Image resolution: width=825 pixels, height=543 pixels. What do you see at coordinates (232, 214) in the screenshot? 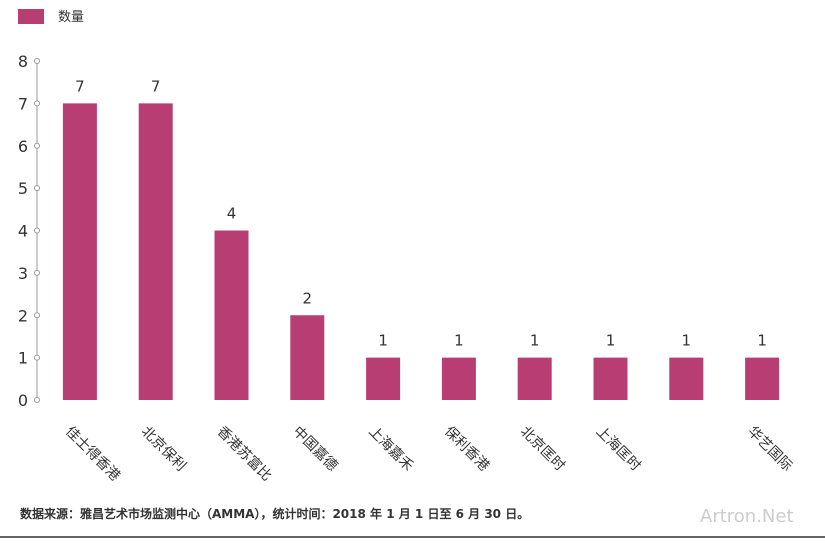
I see `value-label: 4` at bounding box center [232, 214].